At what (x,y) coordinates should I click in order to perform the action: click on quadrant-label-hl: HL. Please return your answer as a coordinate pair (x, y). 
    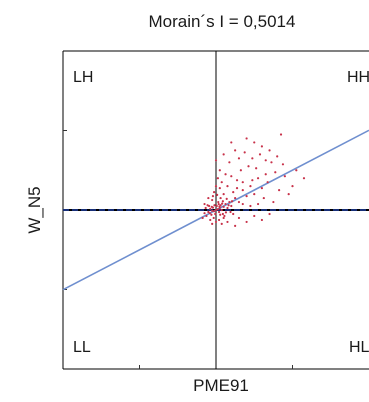
    Looking at the image, I should click on (359, 347).